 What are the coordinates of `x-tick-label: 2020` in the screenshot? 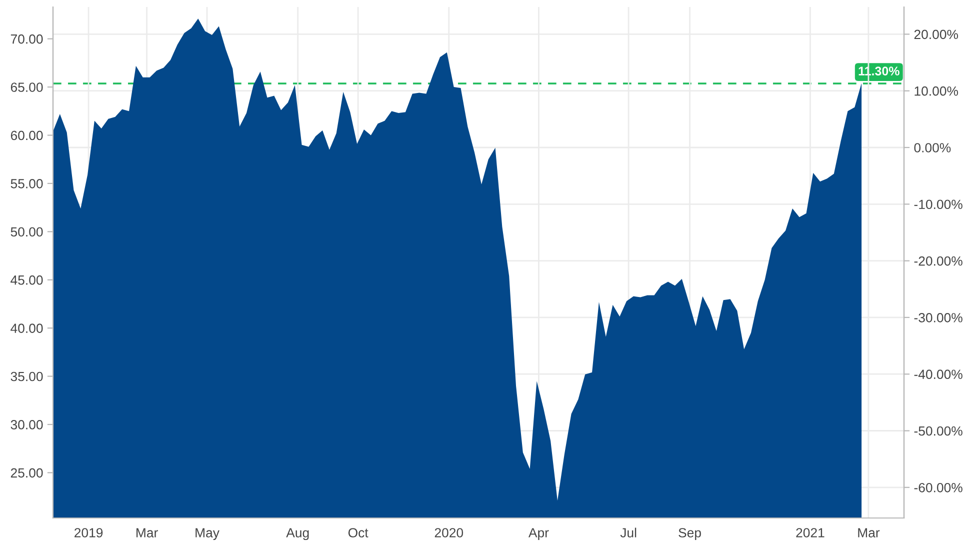 It's located at (449, 533).